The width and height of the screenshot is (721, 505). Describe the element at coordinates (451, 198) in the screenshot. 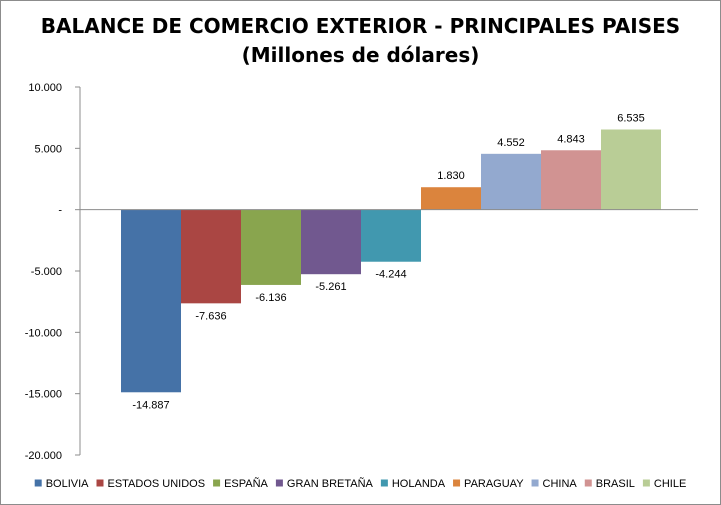

I see `bar-paraguay` at that location.